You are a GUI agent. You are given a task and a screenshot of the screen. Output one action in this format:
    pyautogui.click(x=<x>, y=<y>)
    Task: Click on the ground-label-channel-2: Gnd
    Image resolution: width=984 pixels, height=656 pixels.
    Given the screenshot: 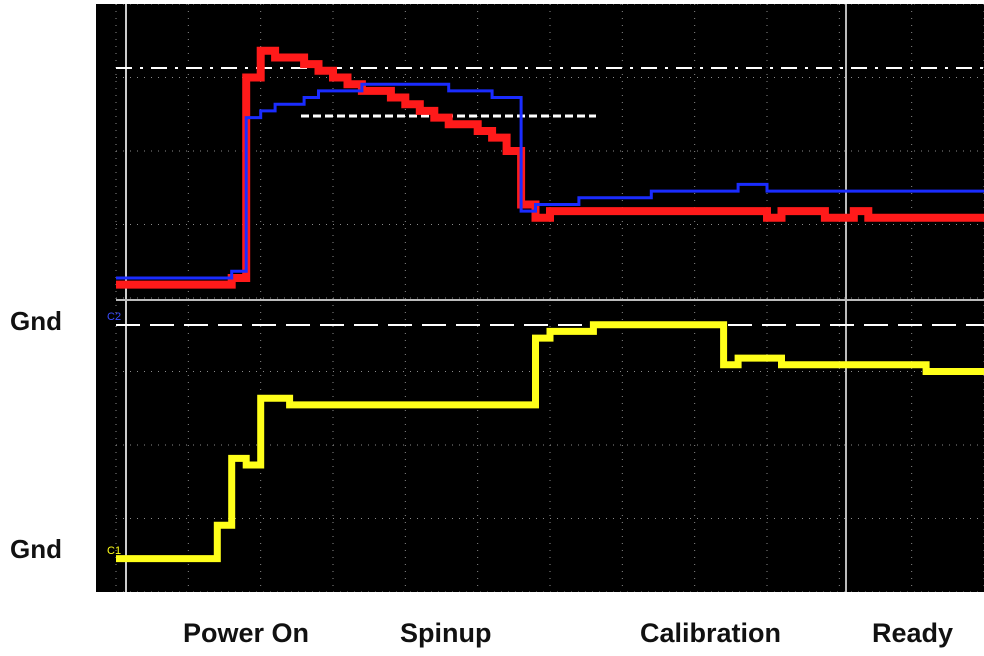 What is the action you would take?
    pyautogui.click(x=36, y=321)
    